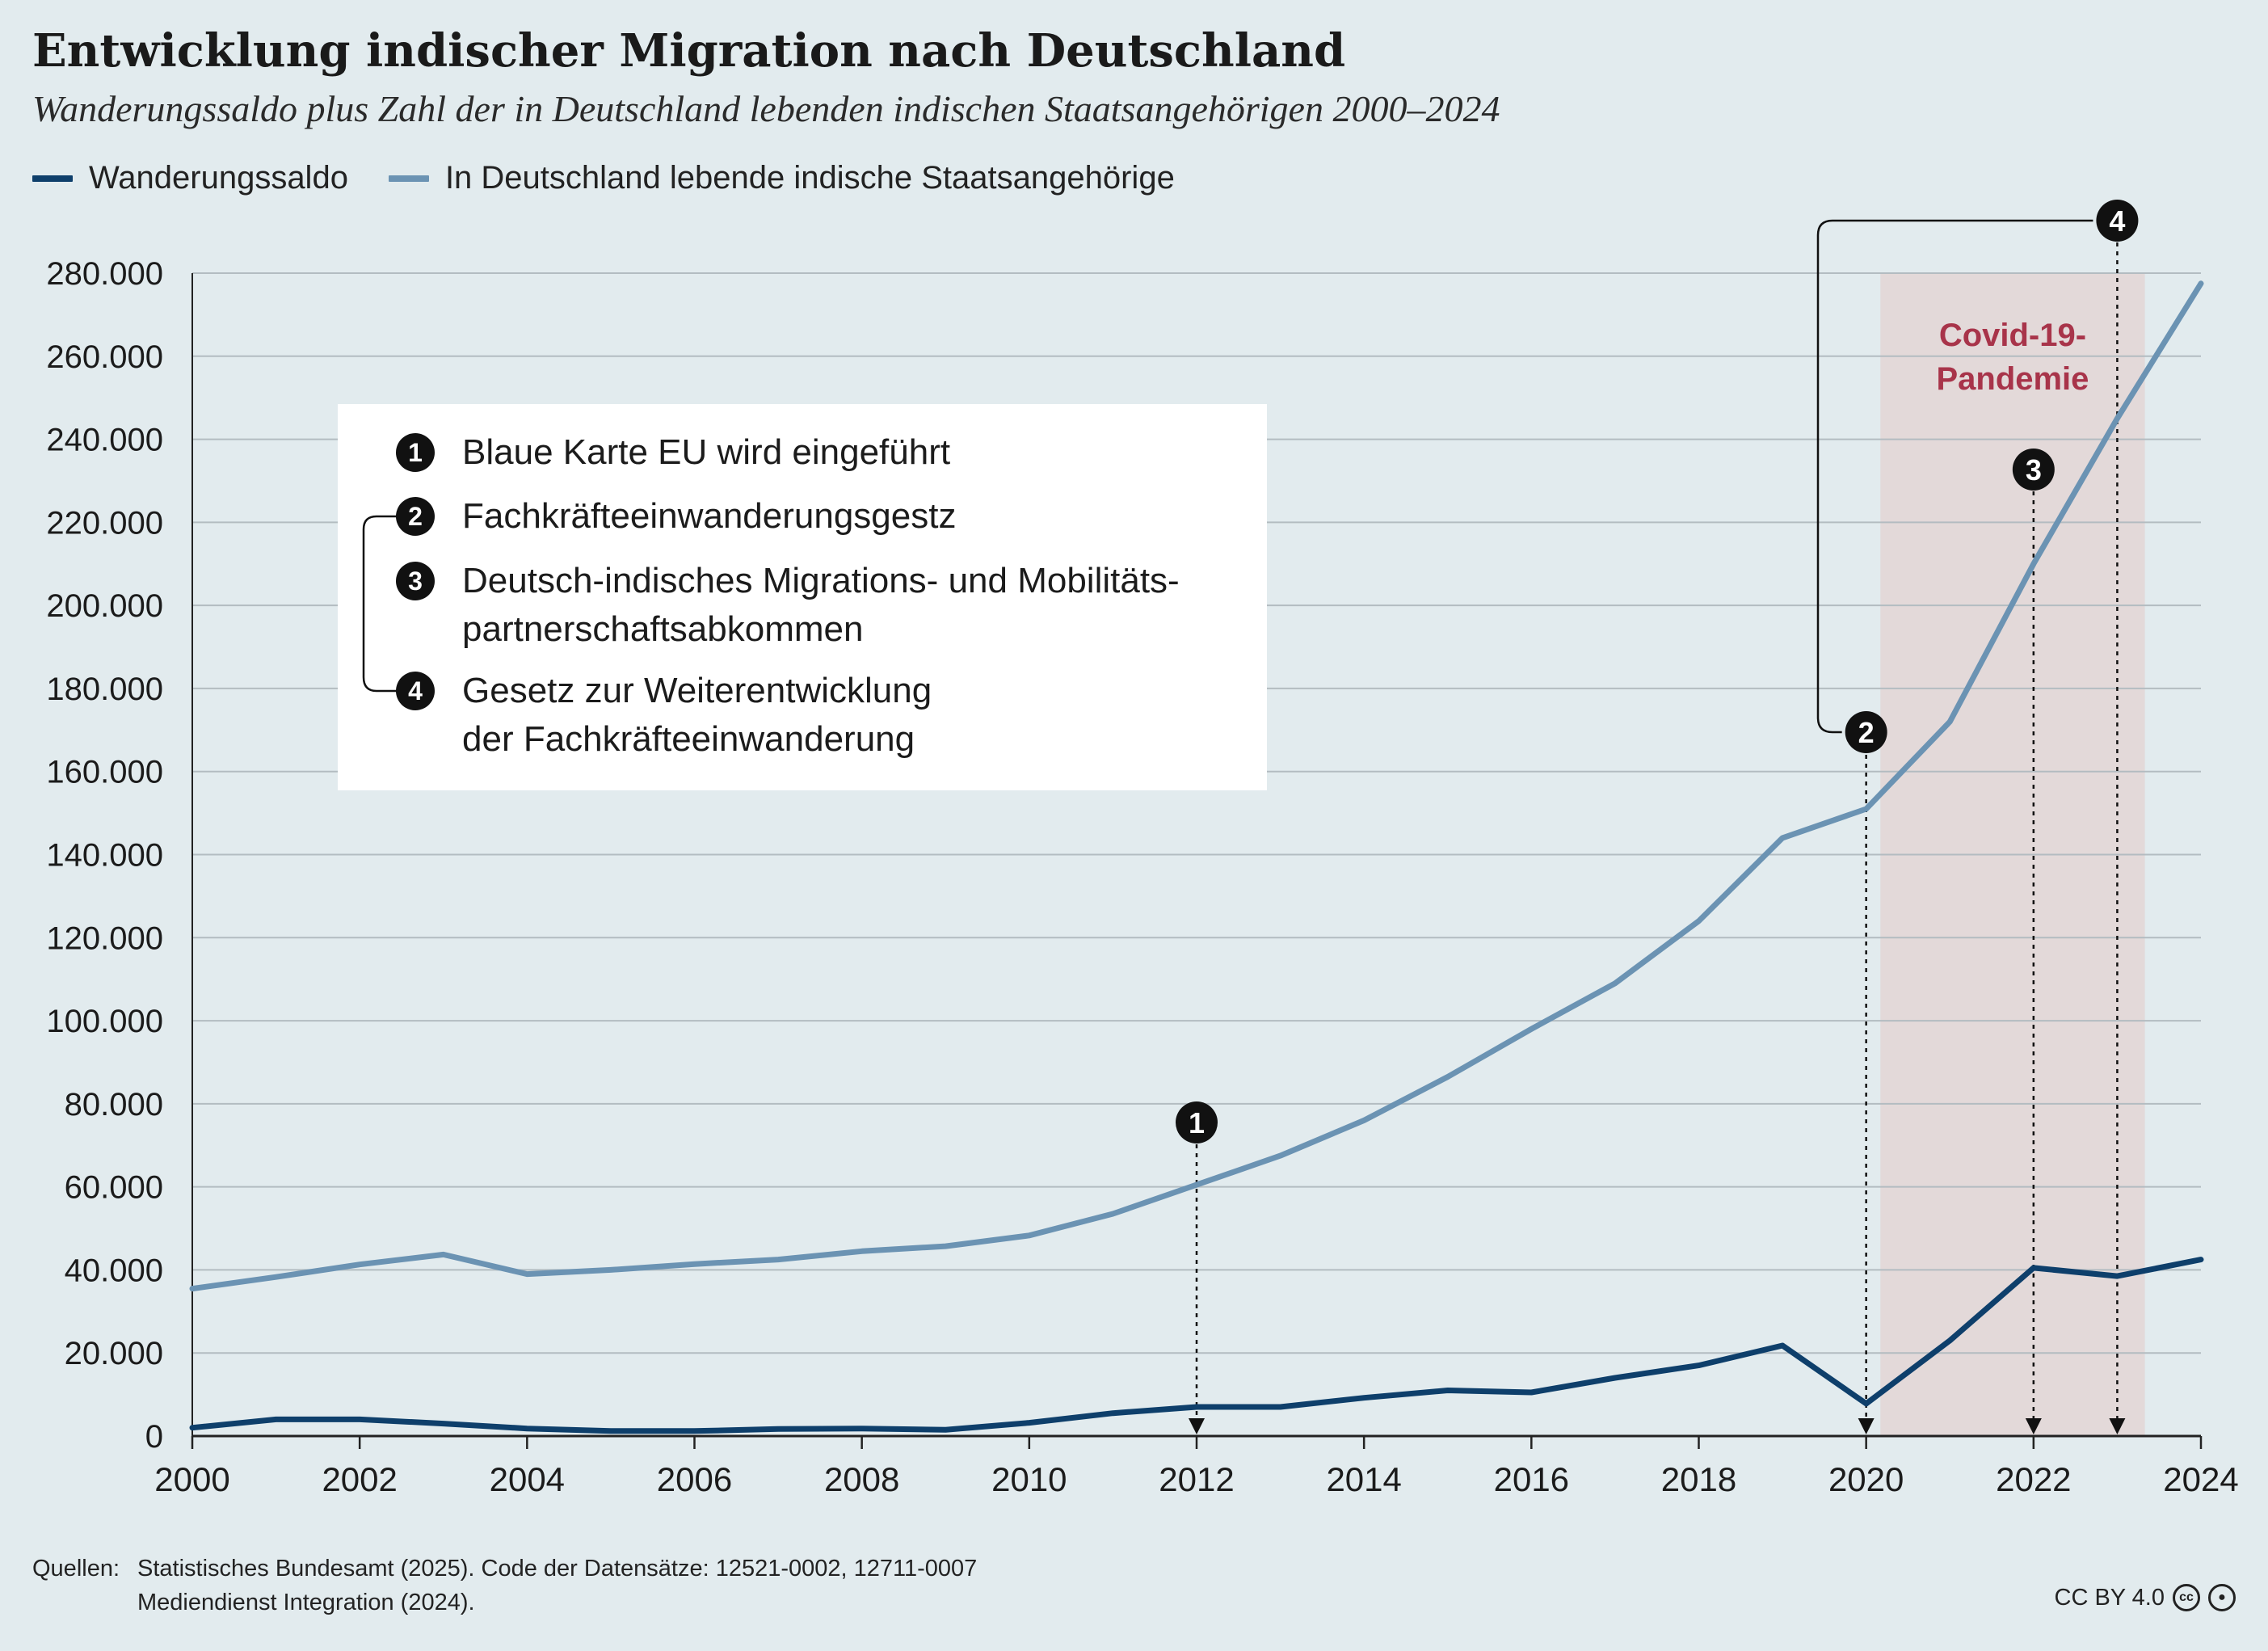  What do you see at coordinates (1531, 1479) in the screenshot?
I see `x-tick-label: 2016` at bounding box center [1531, 1479].